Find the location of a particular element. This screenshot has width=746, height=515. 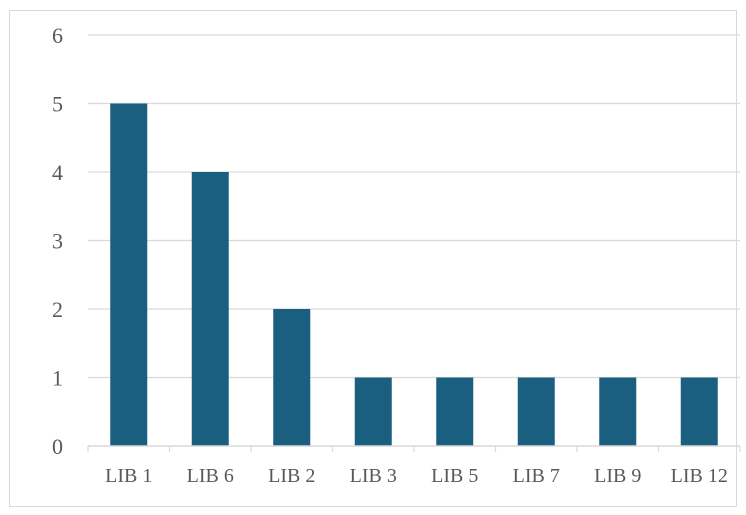

y-tick-label-0: 0 is located at coordinates (57, 446).